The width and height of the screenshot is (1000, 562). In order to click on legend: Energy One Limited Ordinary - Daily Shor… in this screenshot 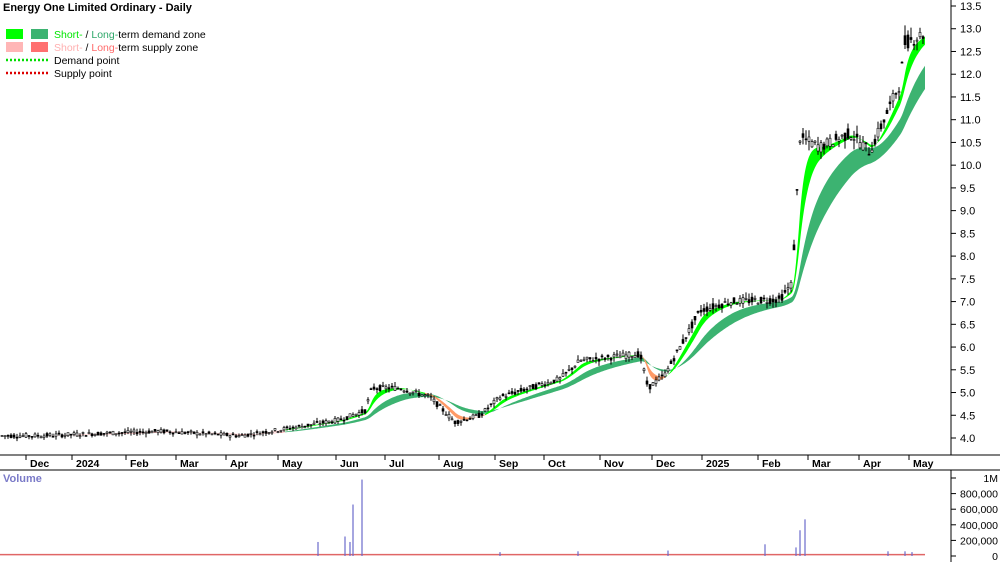, I will do `click(104, 41)`.